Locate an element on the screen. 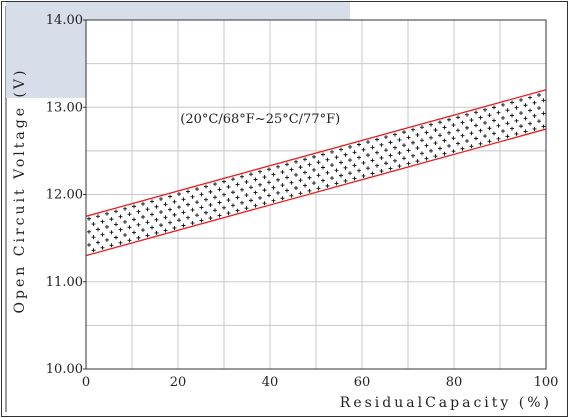 Image resolution: width=569 pixels, height=418 pixels. x-tick-label: 60 is located at coordinates (362, 382).